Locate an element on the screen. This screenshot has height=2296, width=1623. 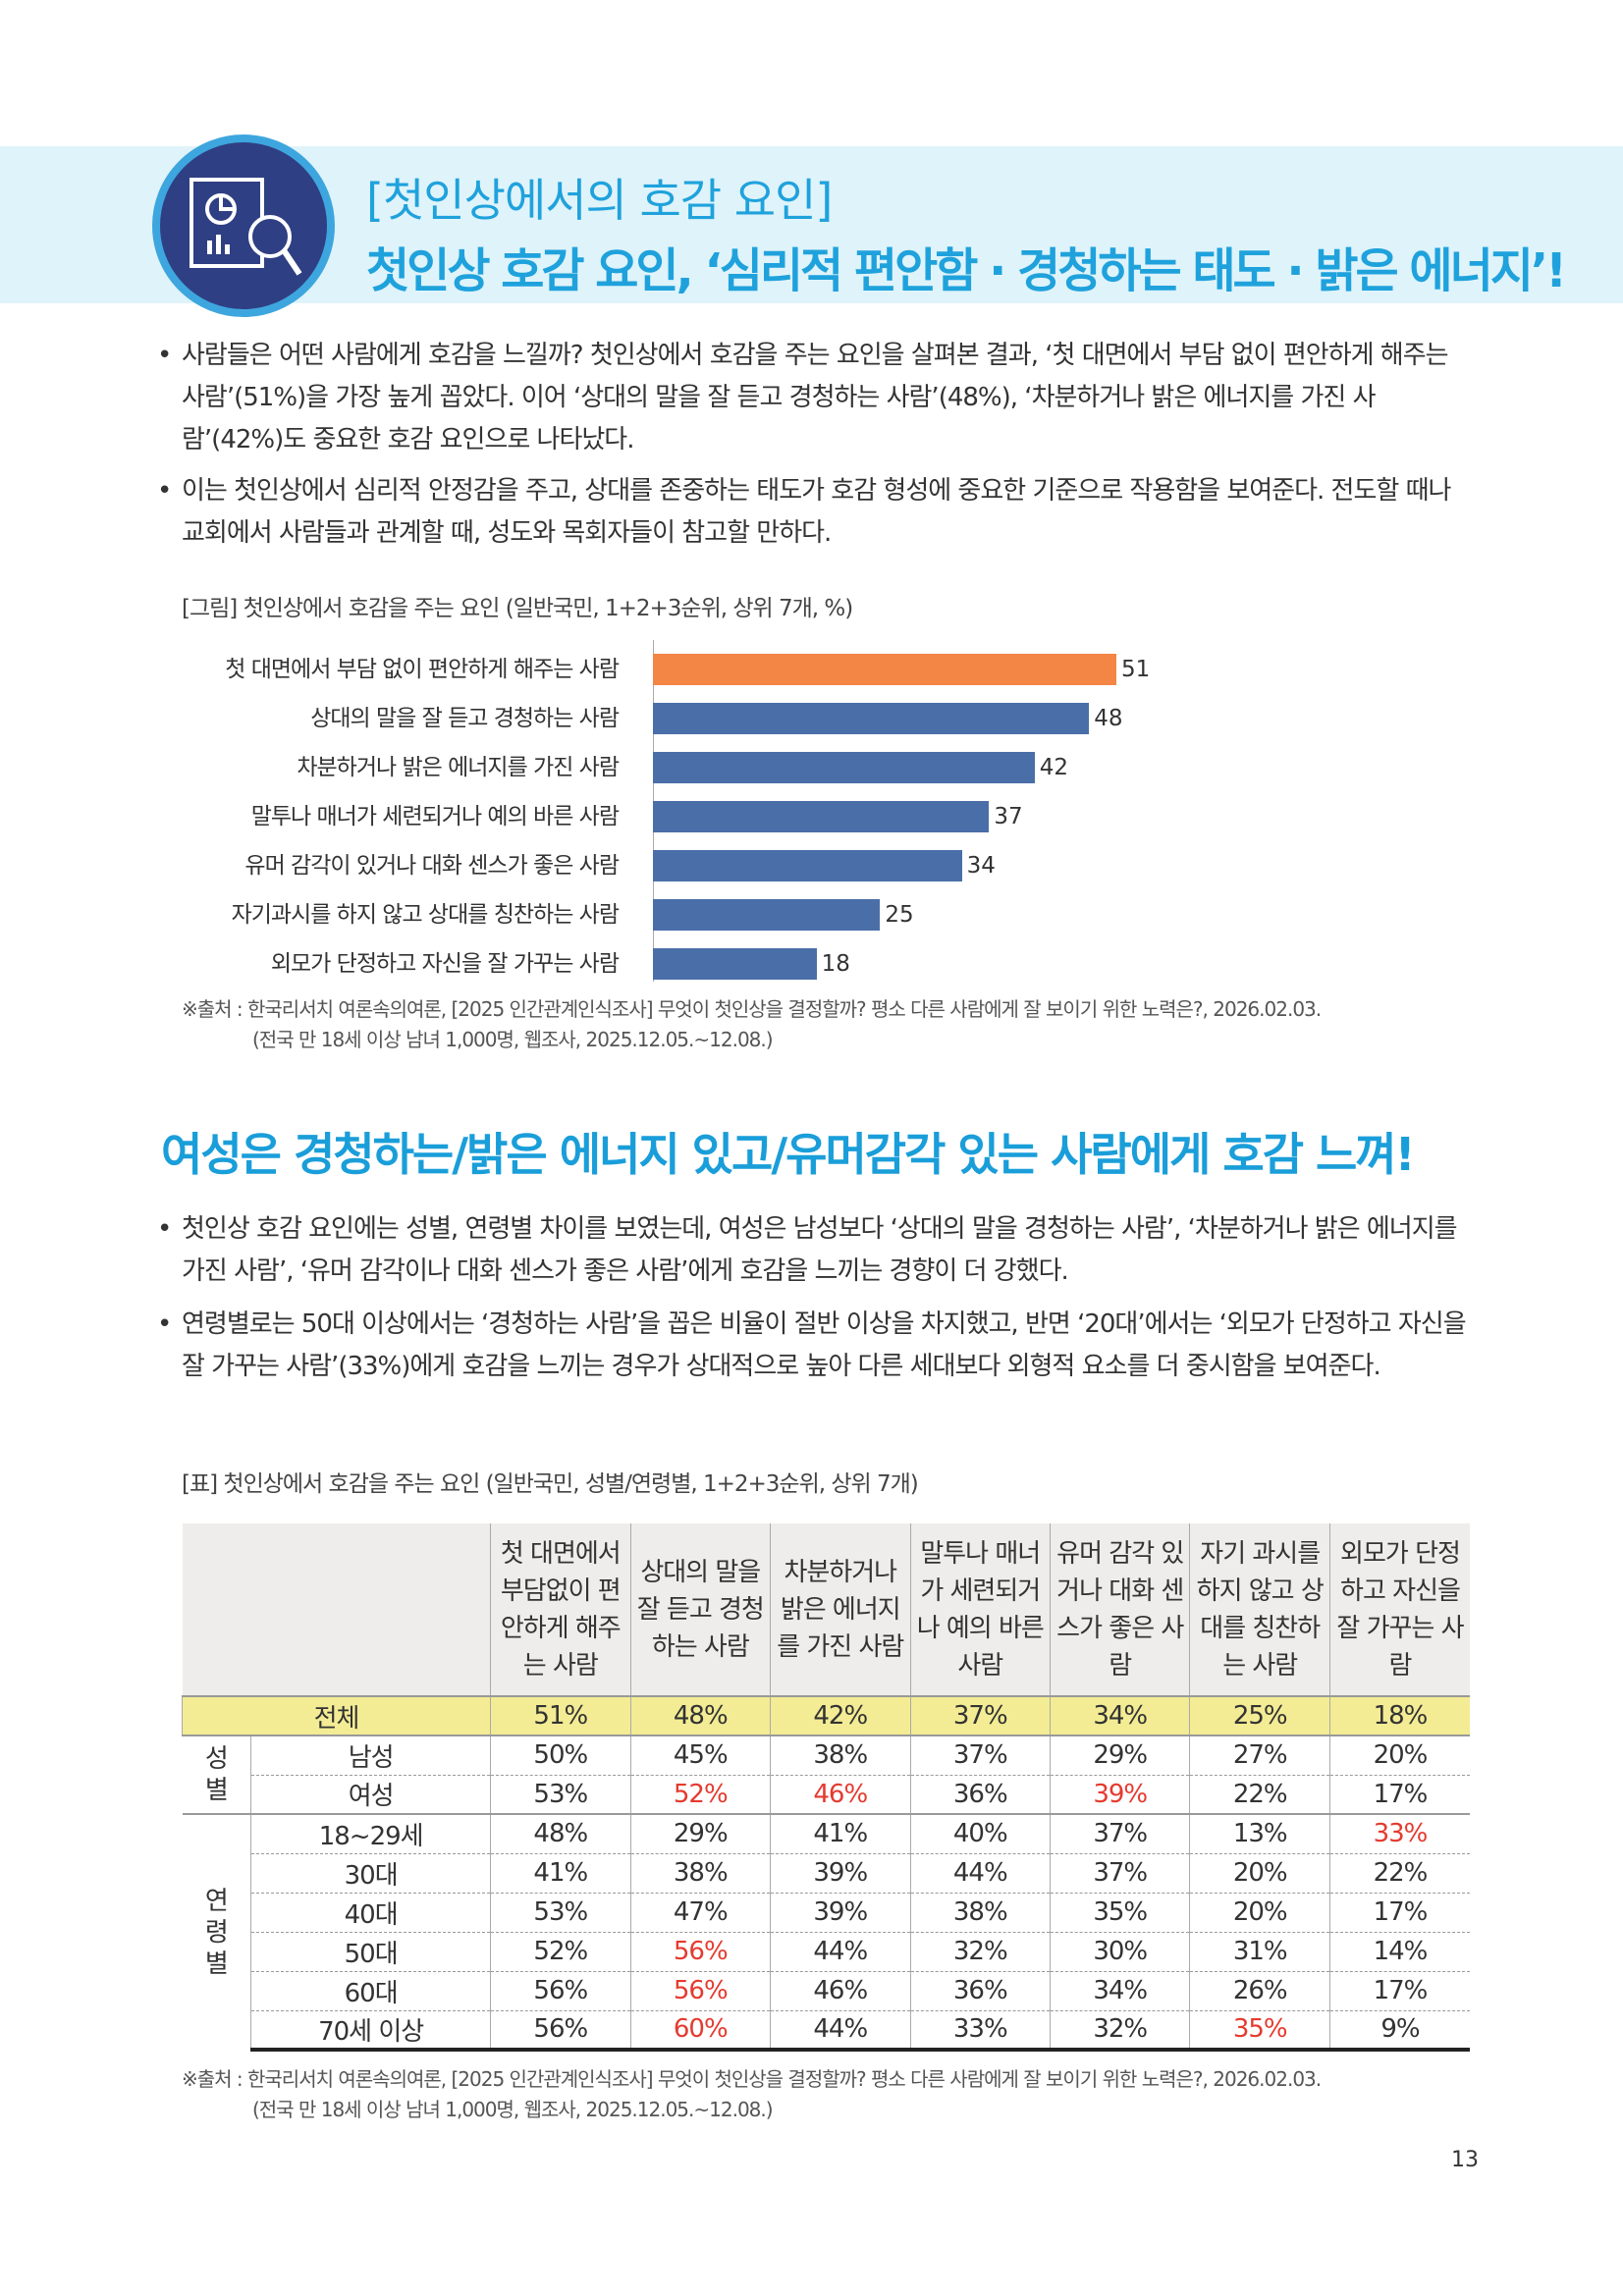
column-header: 말투나 매너가 세련되거나 예의 바른 사람 is located at coordinates (980, 1609).